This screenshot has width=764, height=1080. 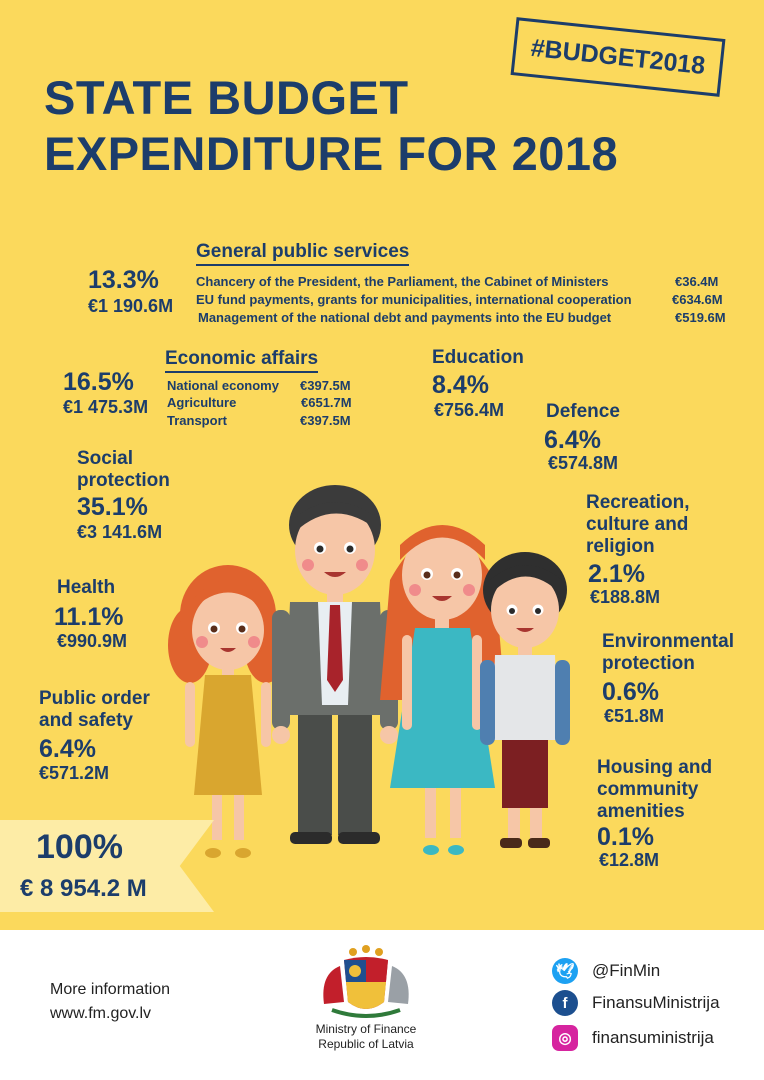 I want to click on instagram-link: ◎ finansuministrija, so click(x=633, y=1038).